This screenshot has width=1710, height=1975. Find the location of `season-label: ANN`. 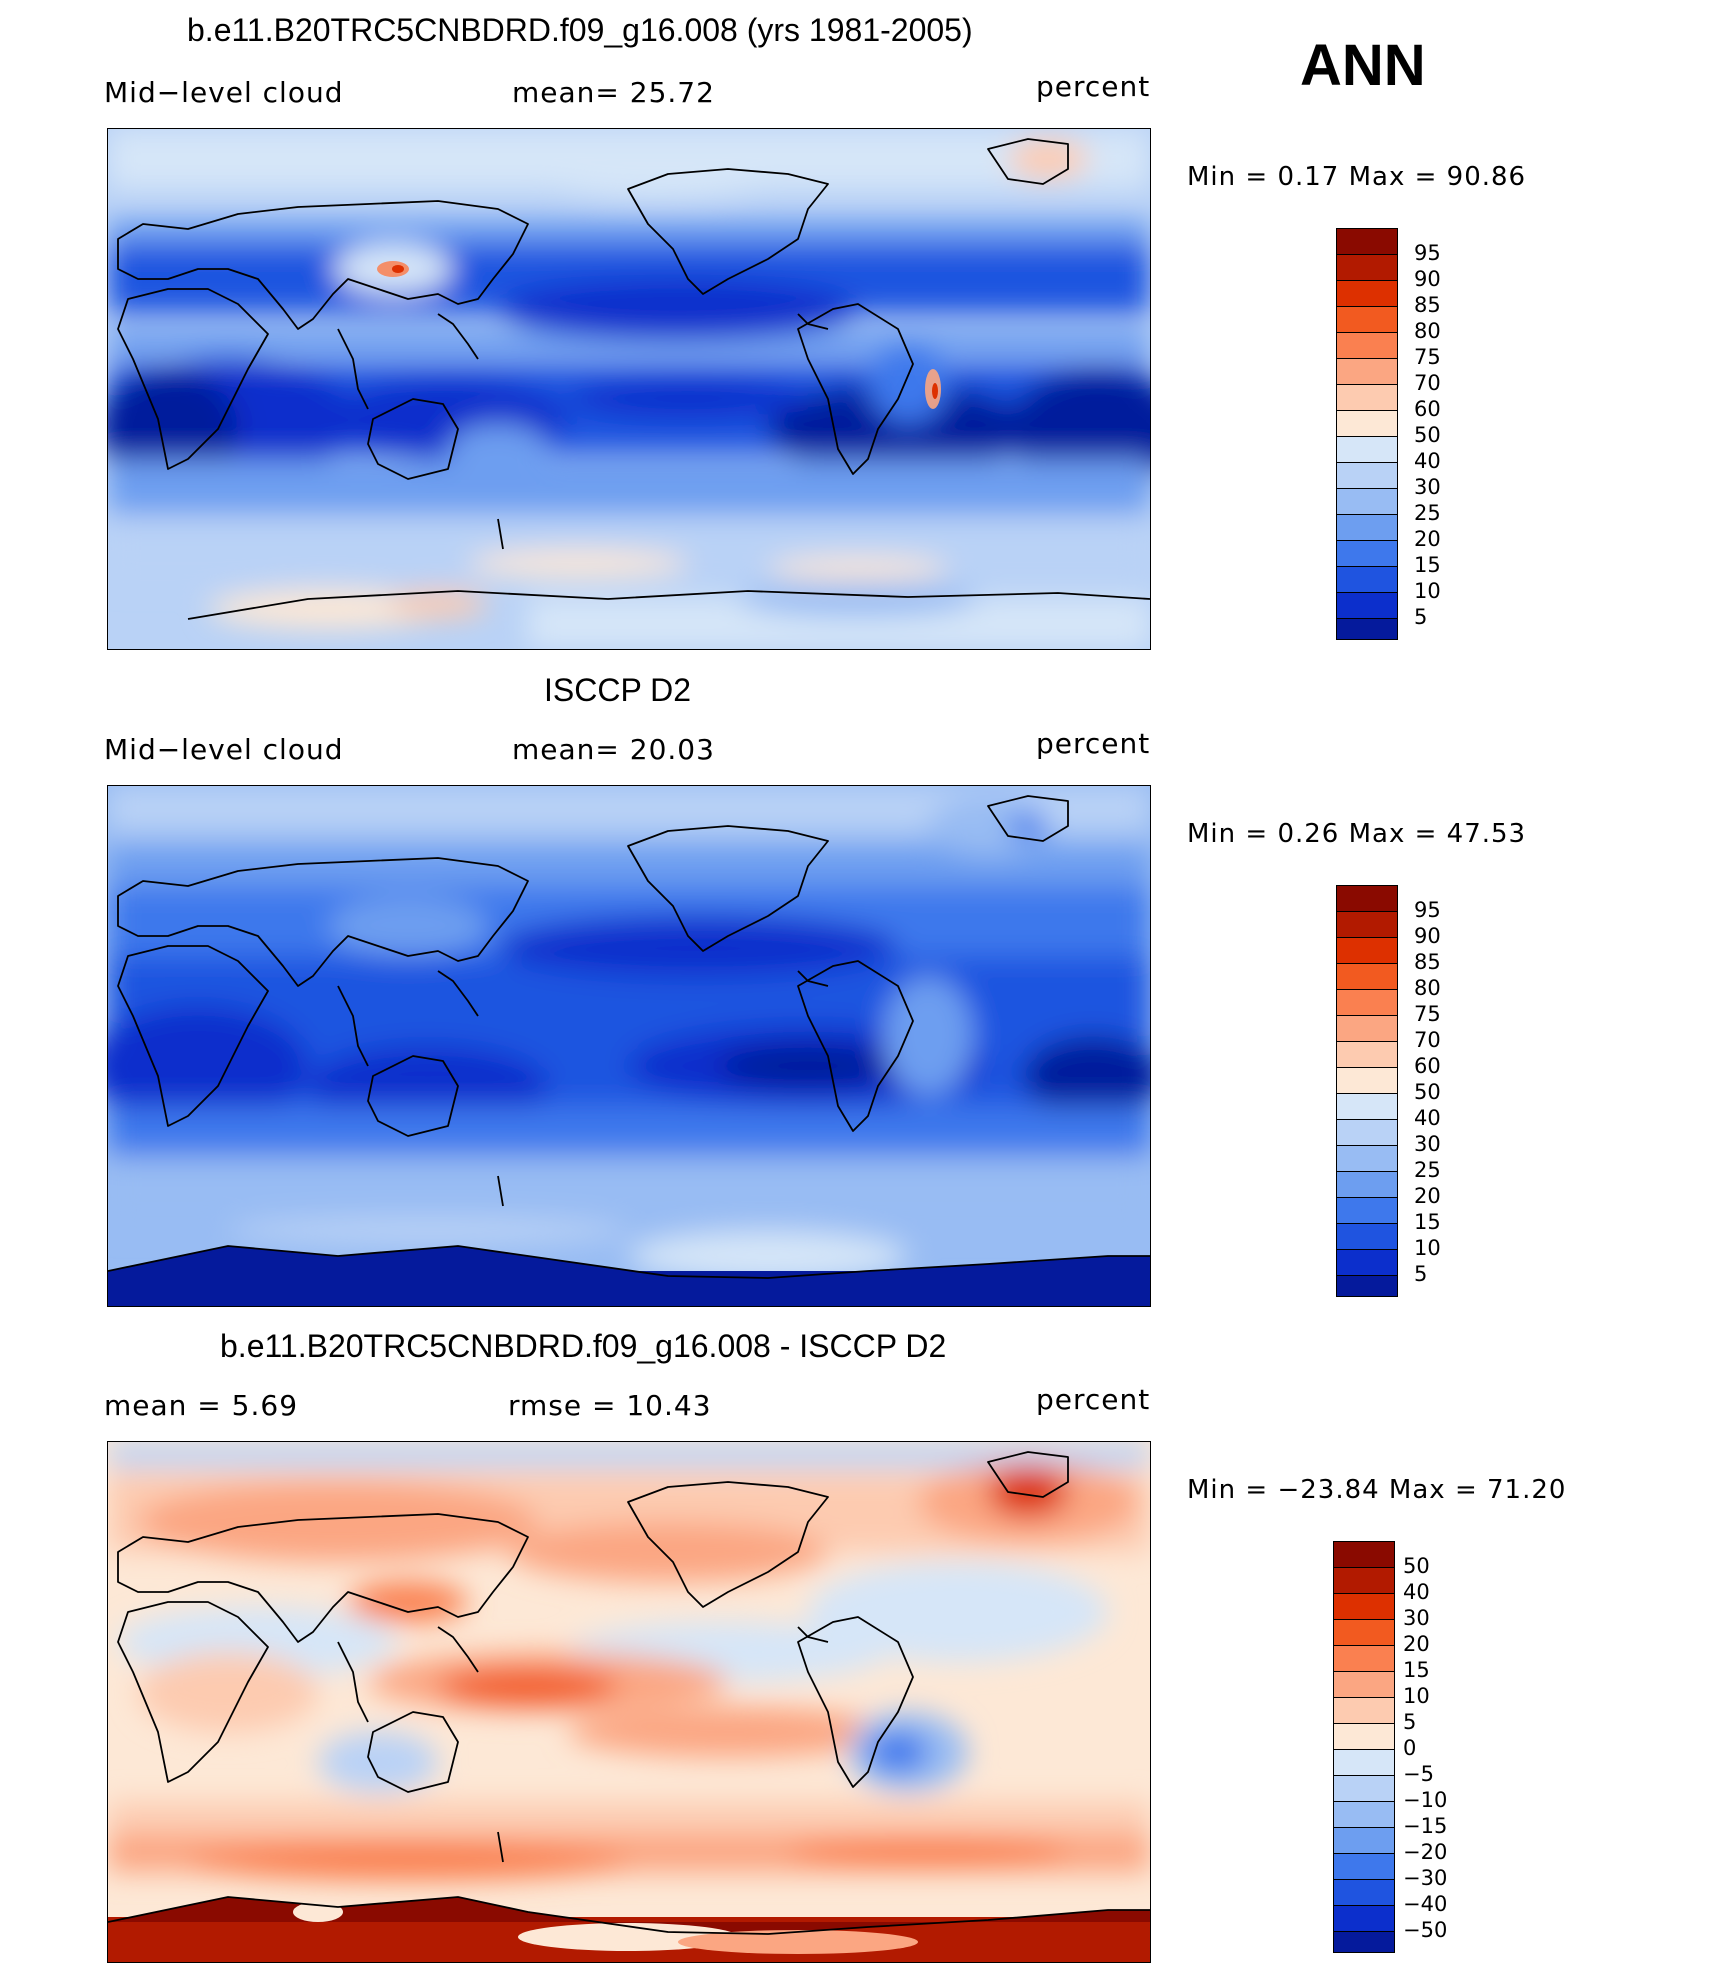

season-label: ANN is located at coordinates (1363, 65).